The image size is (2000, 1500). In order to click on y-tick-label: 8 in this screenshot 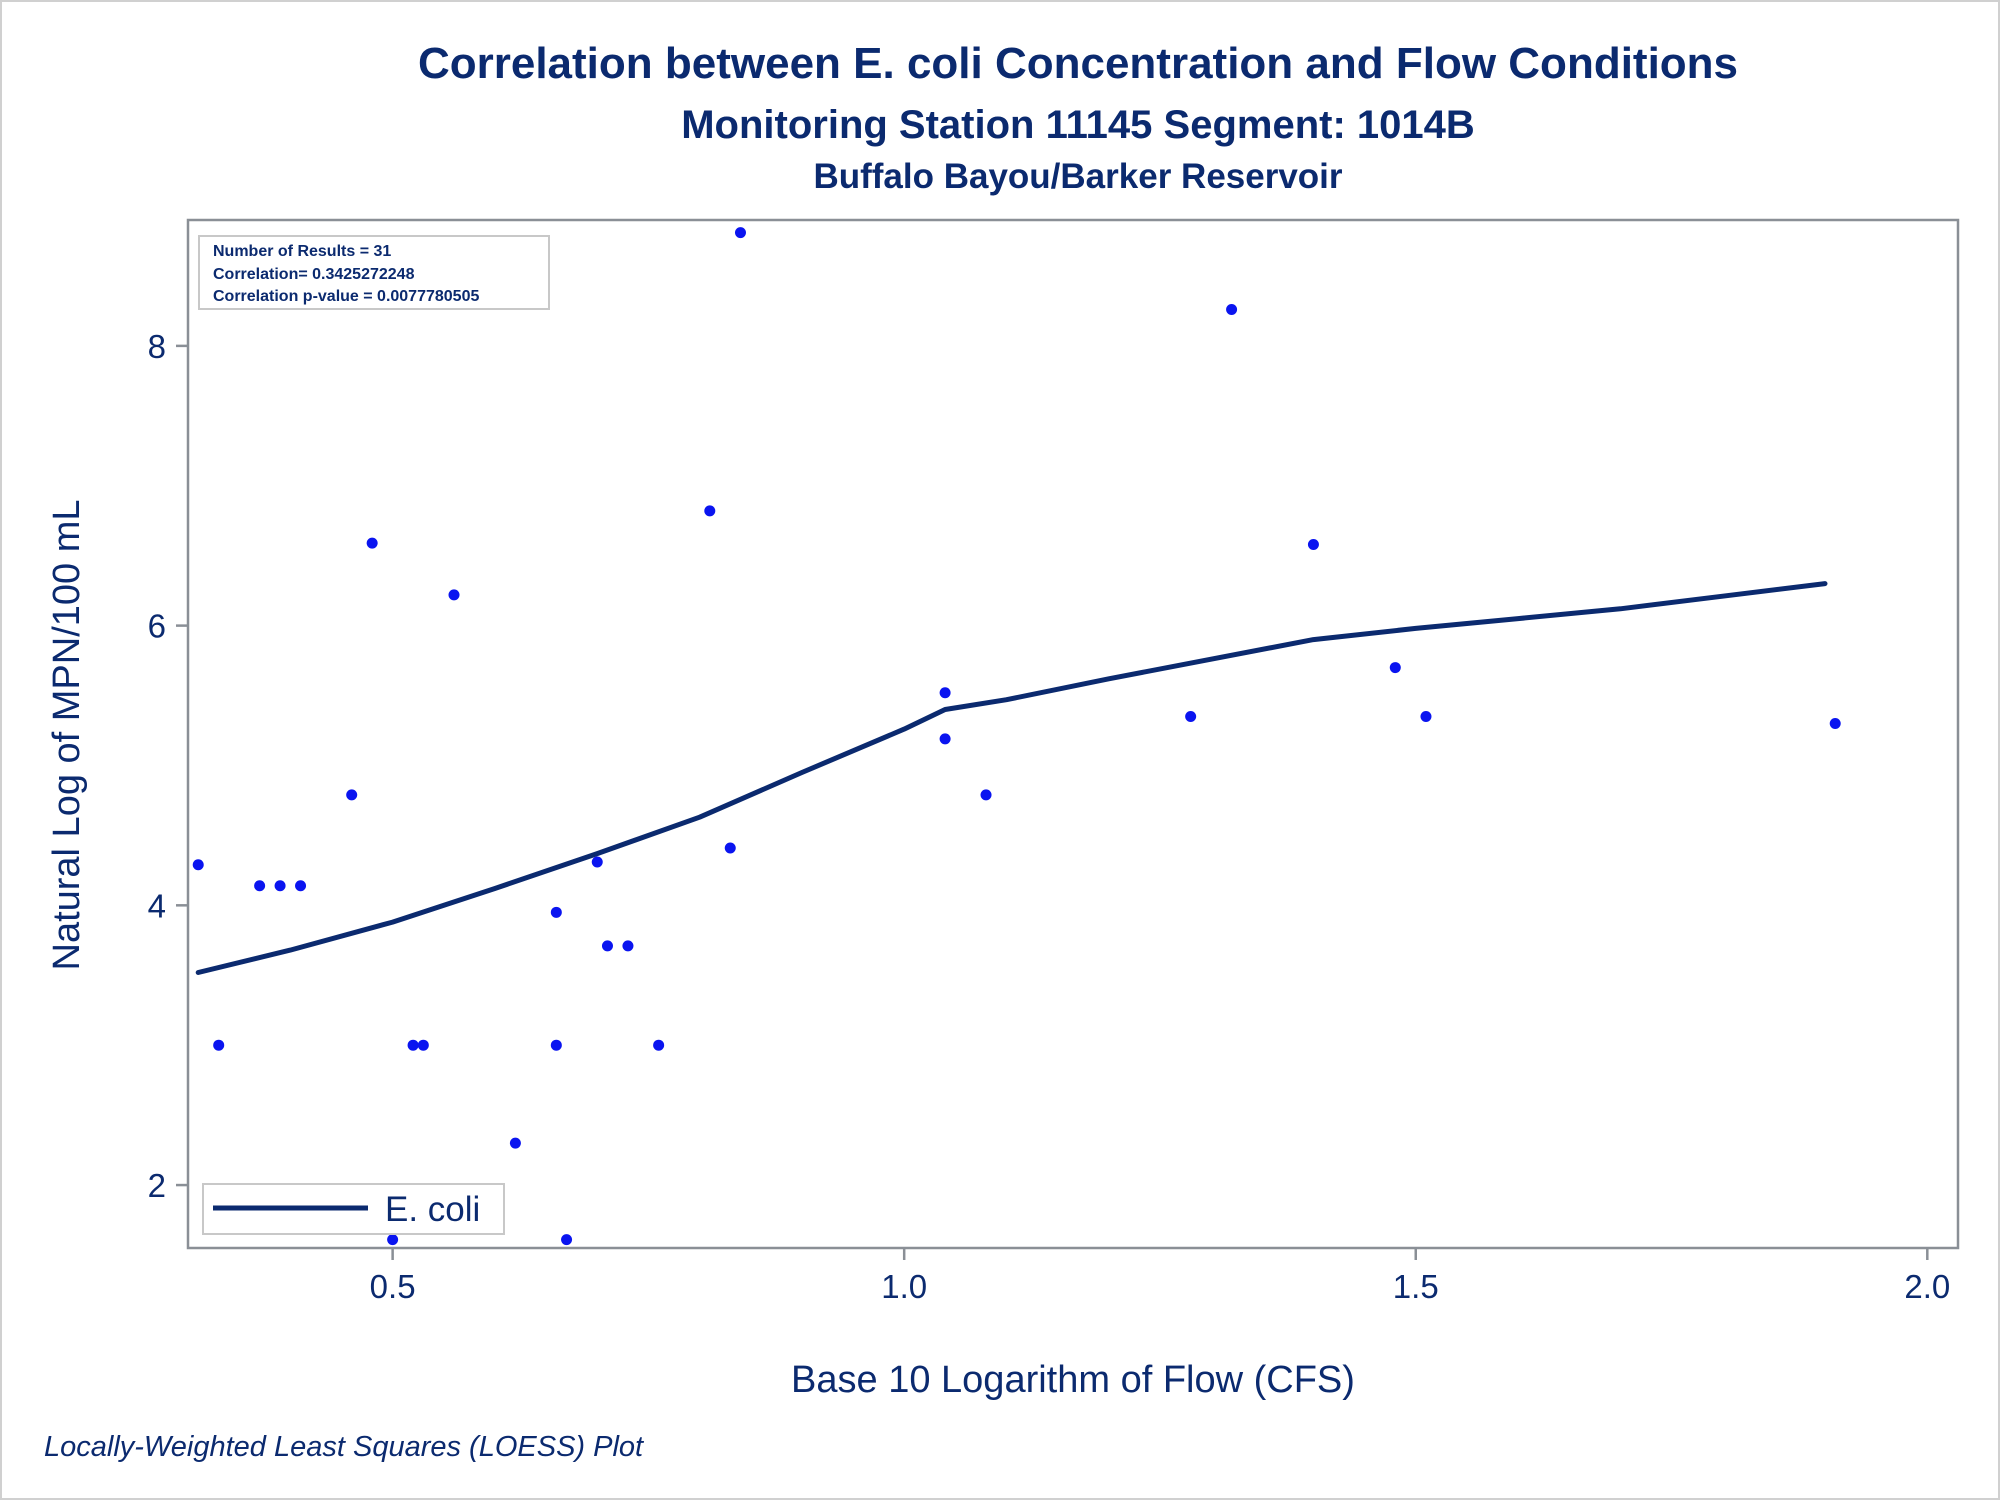, I will do `click(157, 346)`.